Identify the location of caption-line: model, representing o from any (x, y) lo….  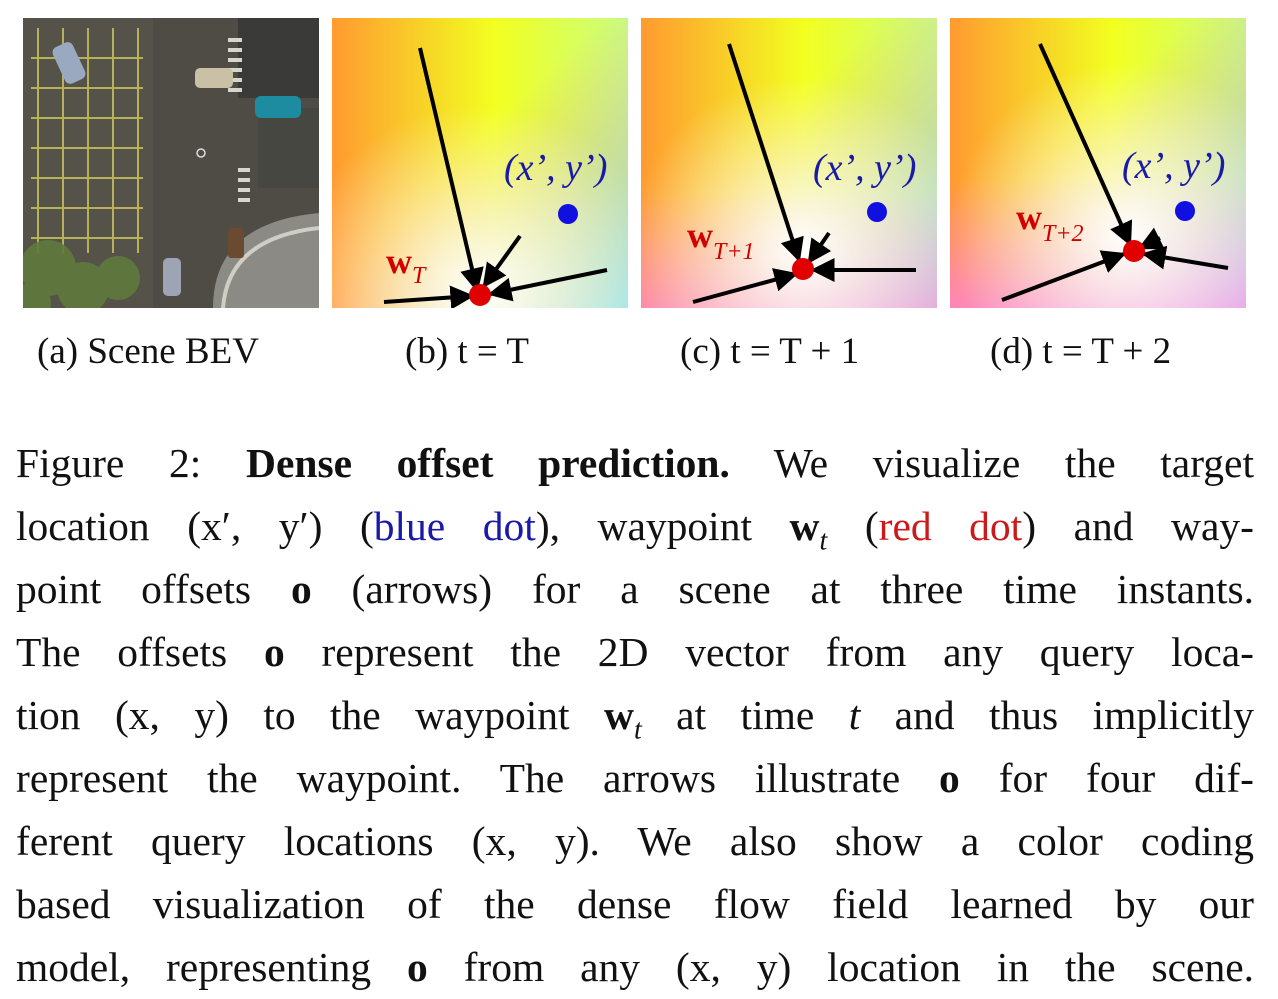
(635, 967).